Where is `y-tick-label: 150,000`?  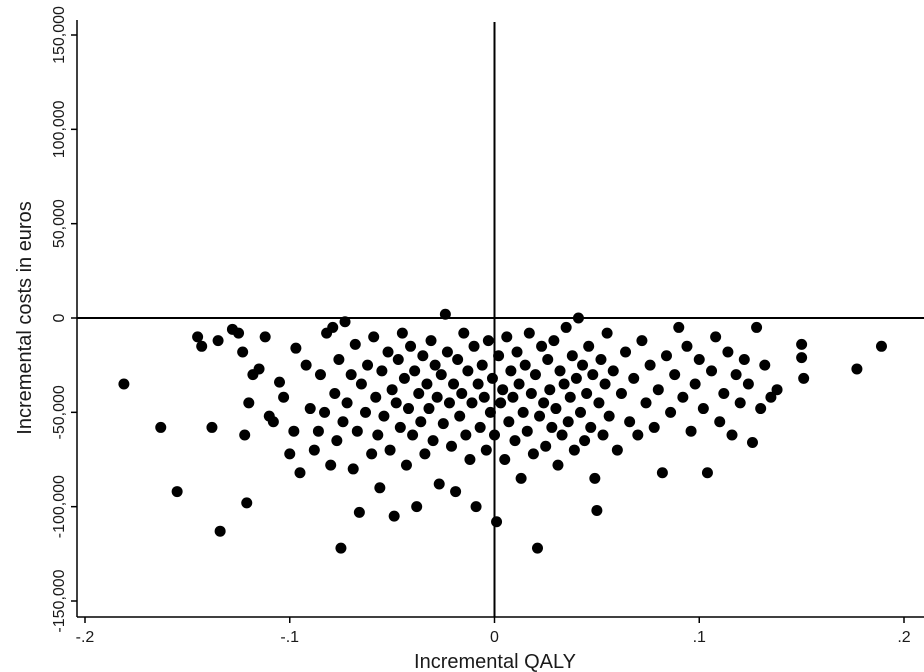 y-tick-label: 150,000 is located at coordinates (59, 35).